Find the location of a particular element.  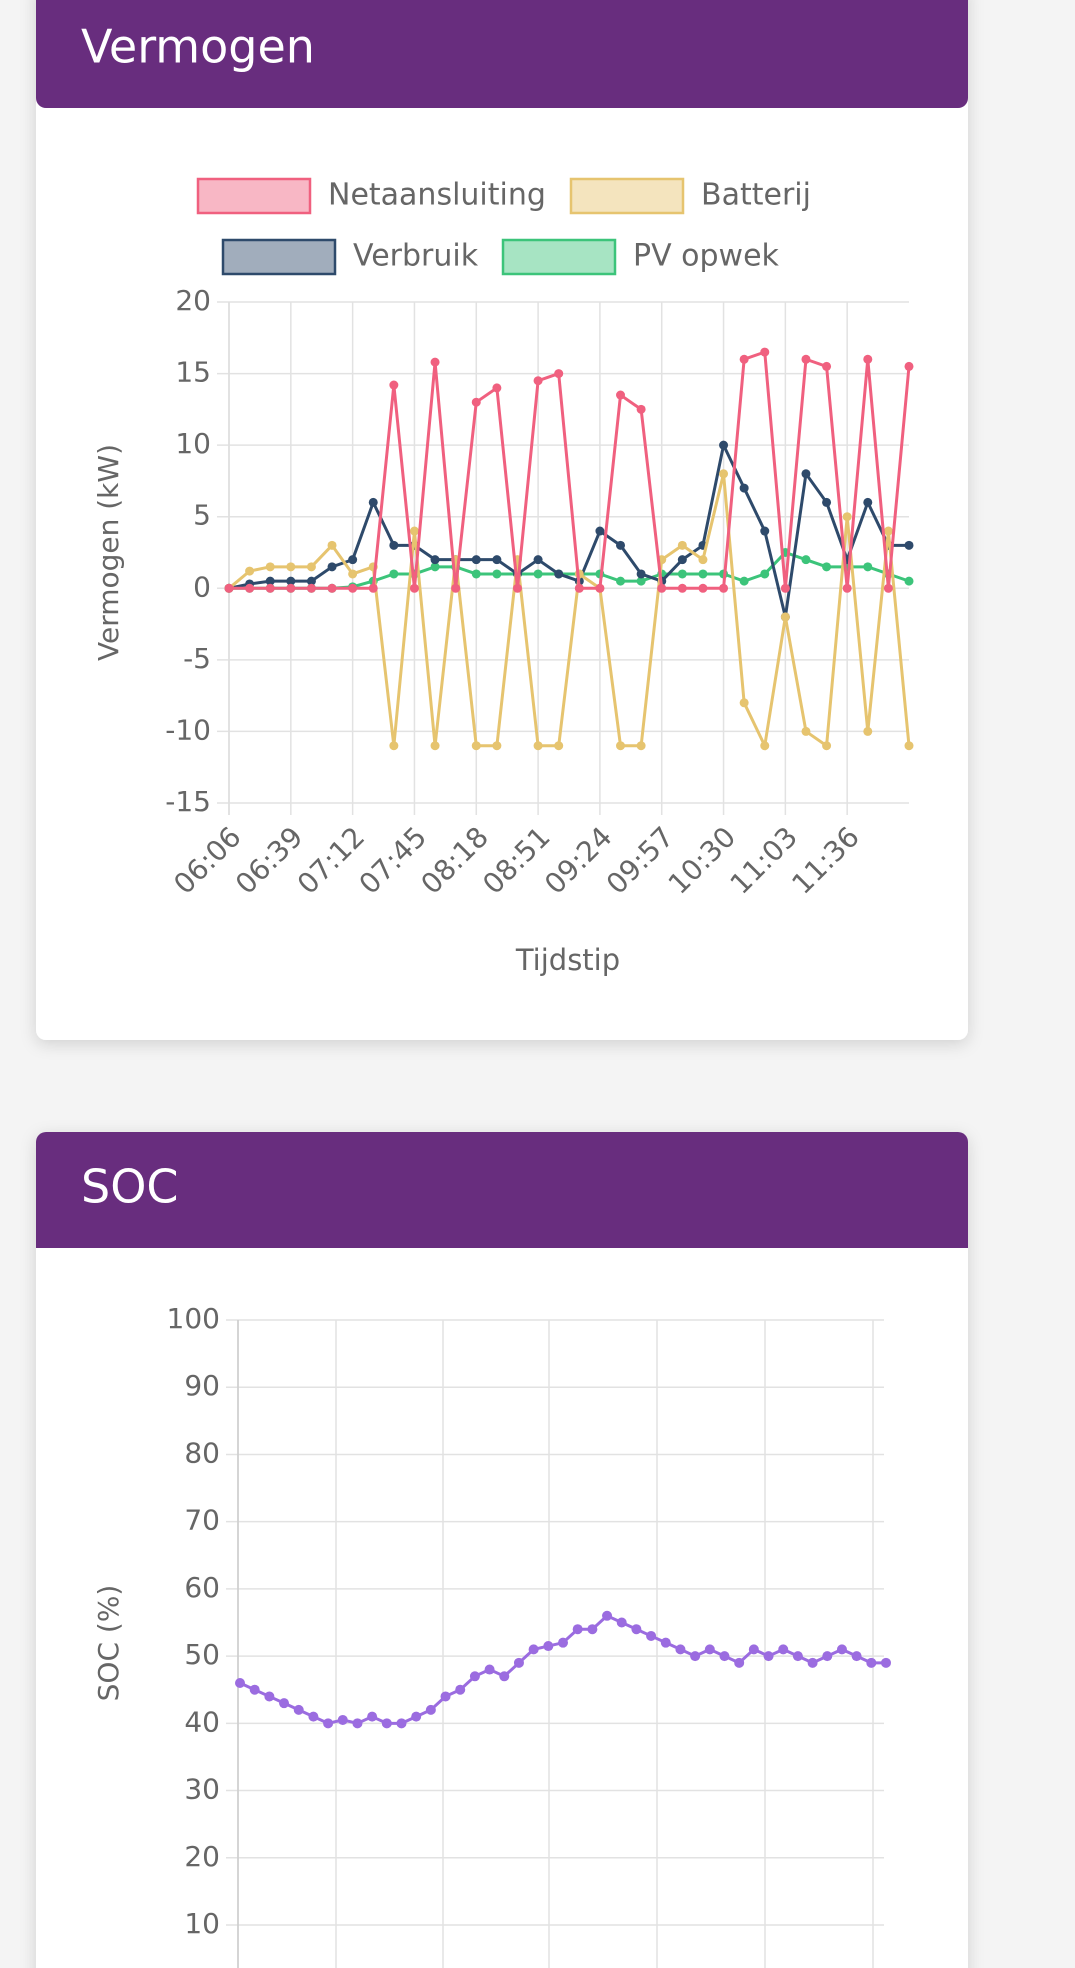

y-tick-label: 90 is located at coordinates (202, 1385).